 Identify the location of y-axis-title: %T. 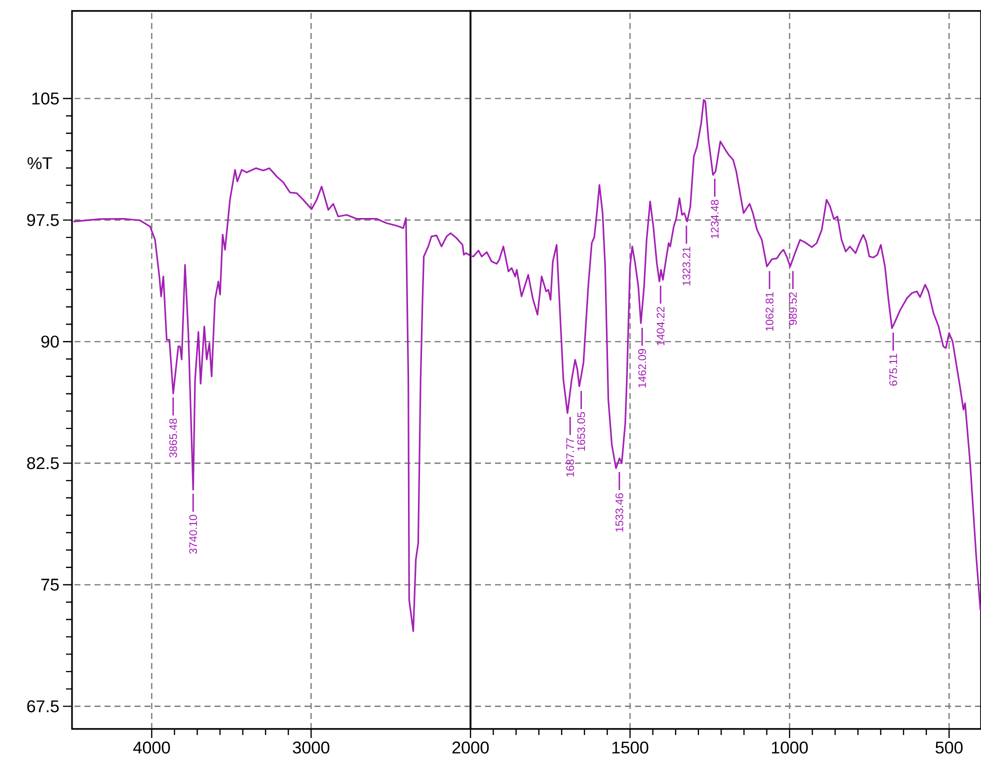
(40, 163).